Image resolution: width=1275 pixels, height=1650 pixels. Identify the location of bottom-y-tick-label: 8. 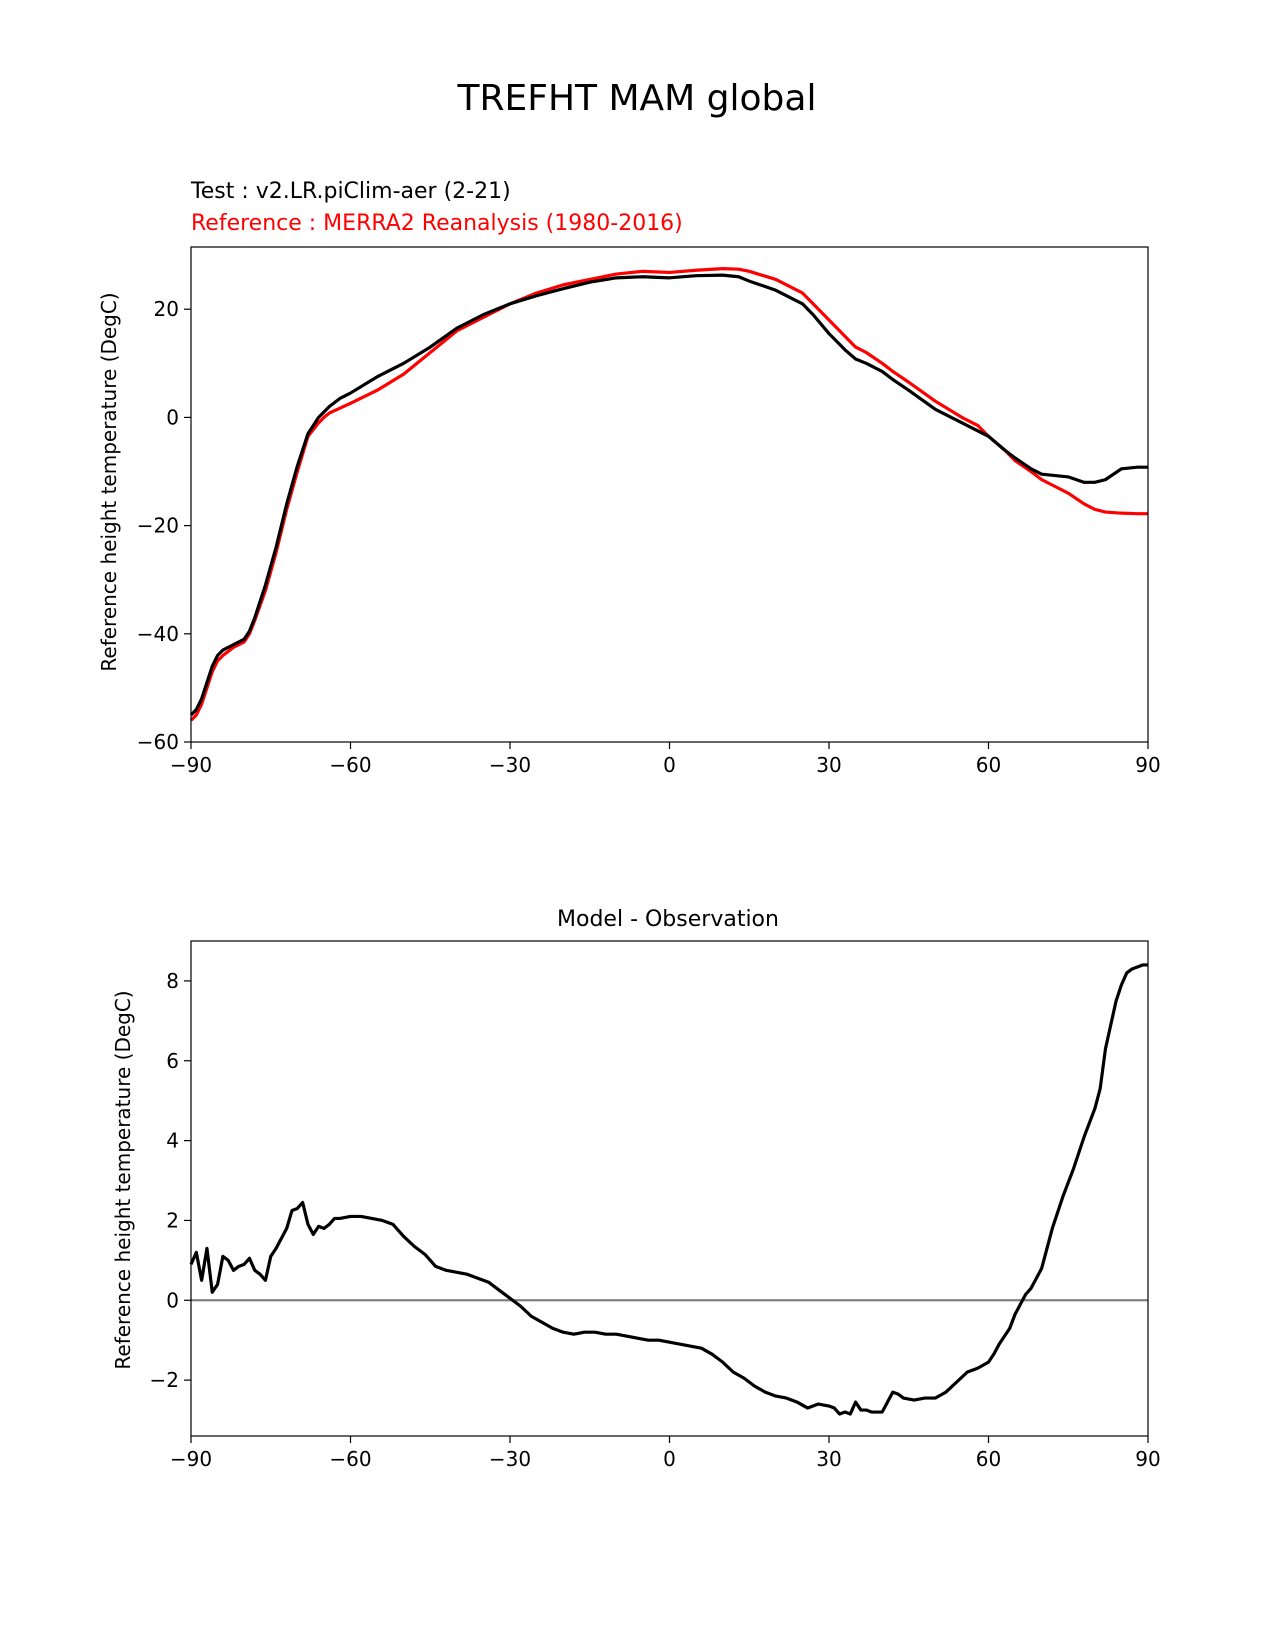
(172, 981).